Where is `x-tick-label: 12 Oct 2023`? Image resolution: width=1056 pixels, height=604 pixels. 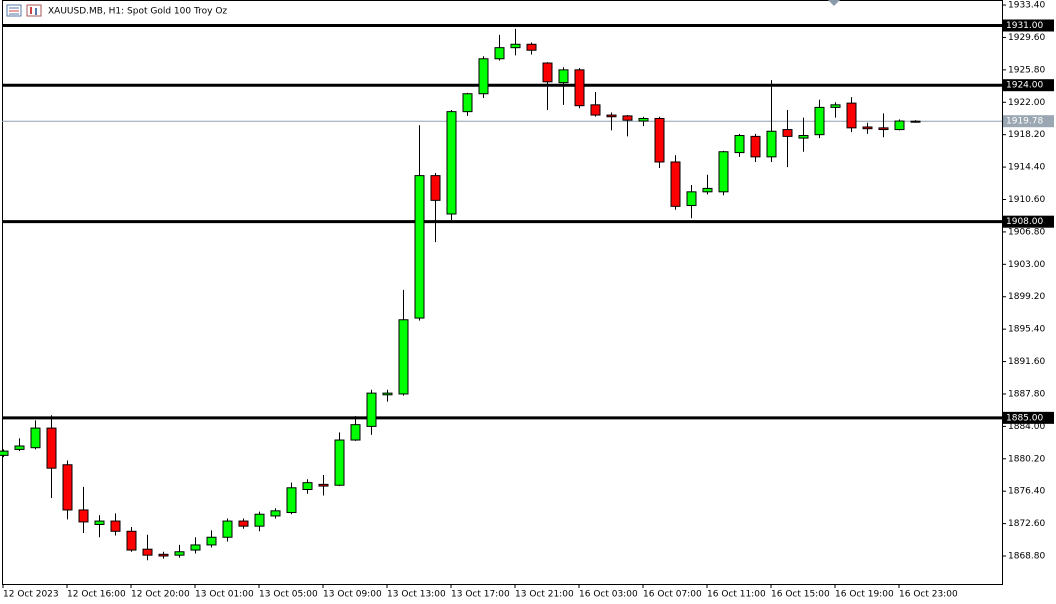
x-tick-label: 12 Oct 2023 is located at coordinates (31, 595).